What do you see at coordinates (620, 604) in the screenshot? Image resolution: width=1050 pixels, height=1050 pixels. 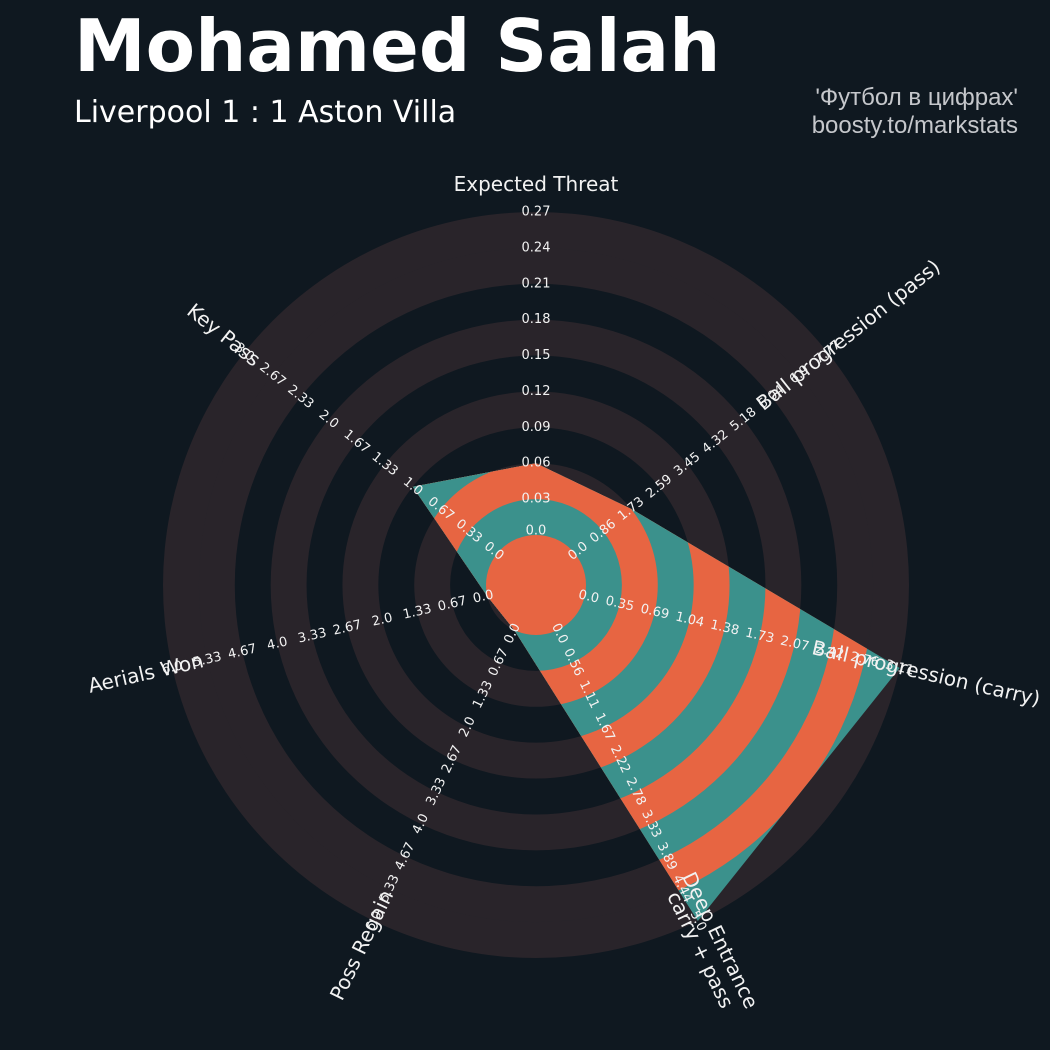 I see `tick-label: 0.35` at bounding box center [620, 604].